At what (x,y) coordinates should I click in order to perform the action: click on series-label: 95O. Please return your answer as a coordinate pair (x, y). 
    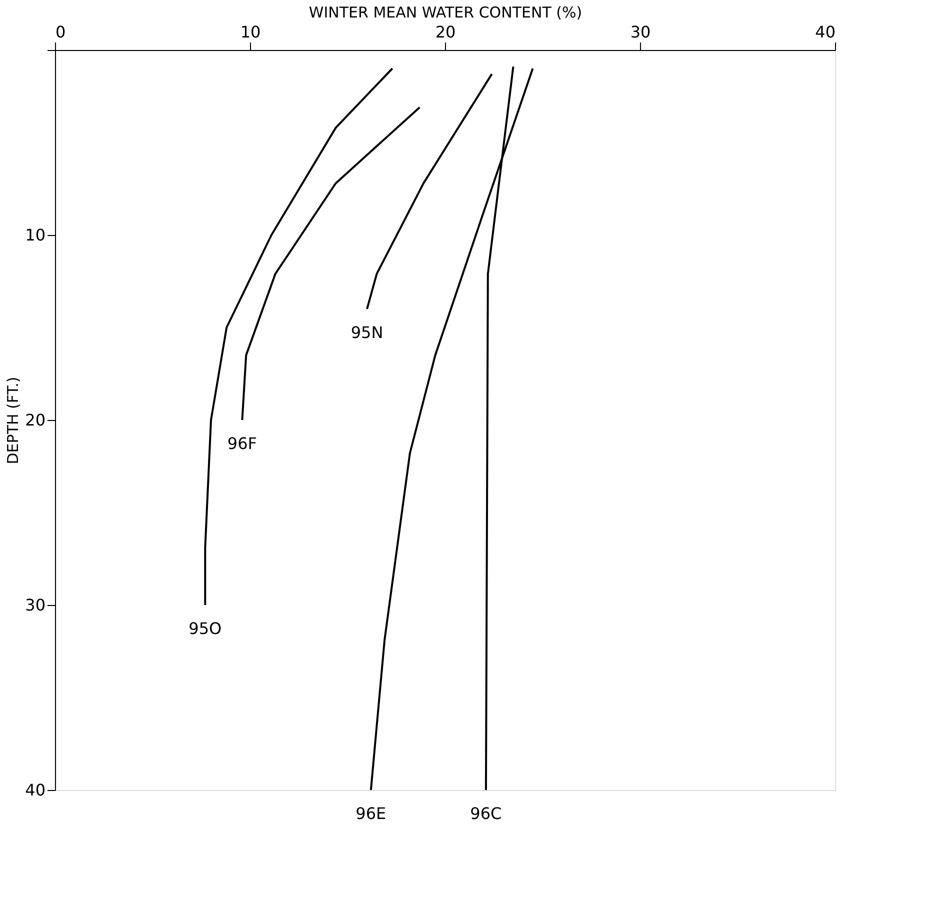
    Looking at the image, I should click on (205, 628).